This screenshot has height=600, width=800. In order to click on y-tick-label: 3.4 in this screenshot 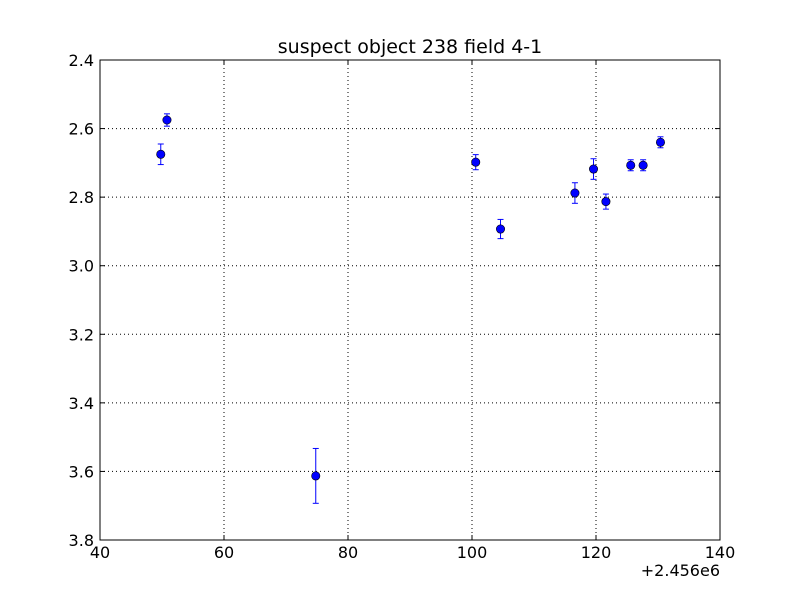, I will do `click(81, 403)`.